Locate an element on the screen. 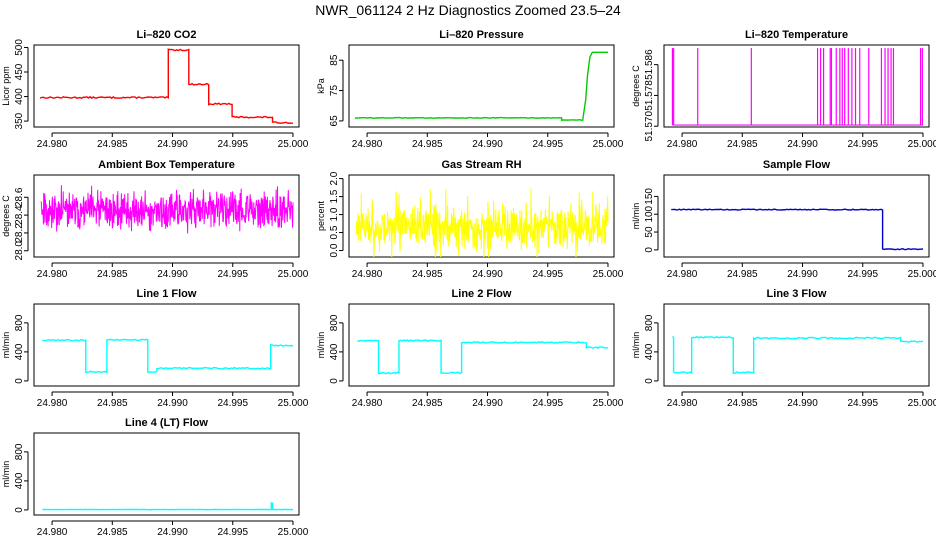  y-tick-label: 28.4 is located at coordinates (19, 215).